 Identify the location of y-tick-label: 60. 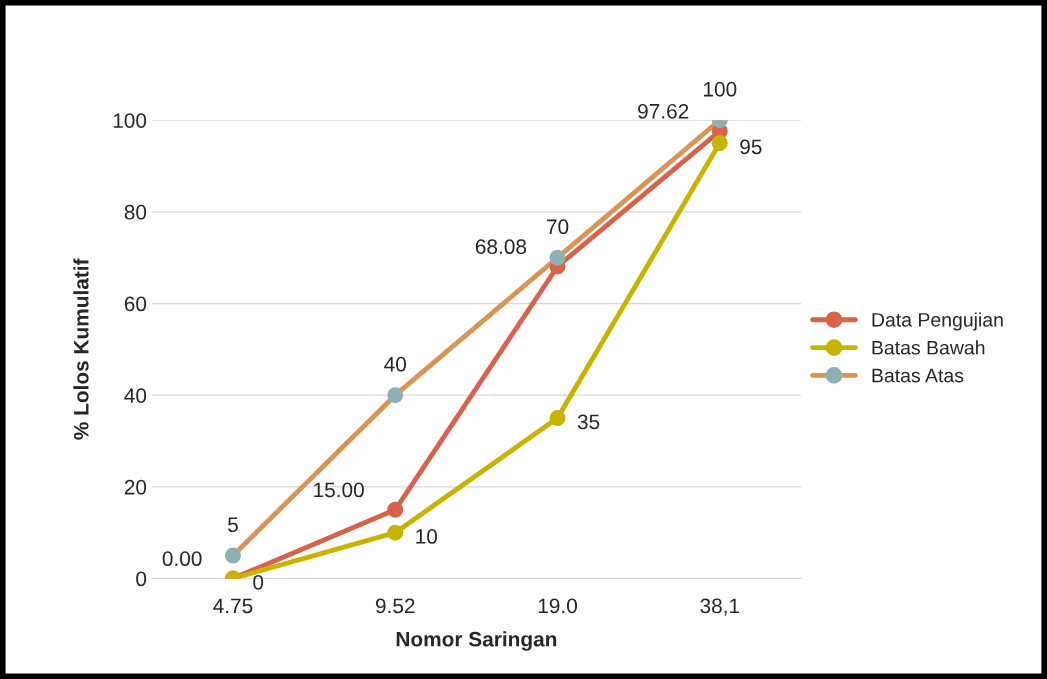
(135, 304).